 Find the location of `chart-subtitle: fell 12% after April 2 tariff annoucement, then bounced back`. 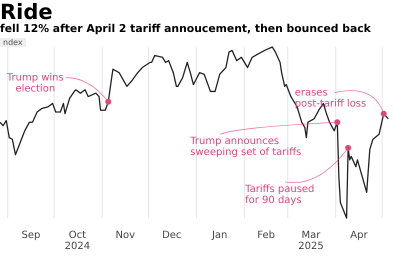

chart-subtitle: fell 12% after April 2 tariff annoucement, then bounced back is located at coordinates (185, 29).